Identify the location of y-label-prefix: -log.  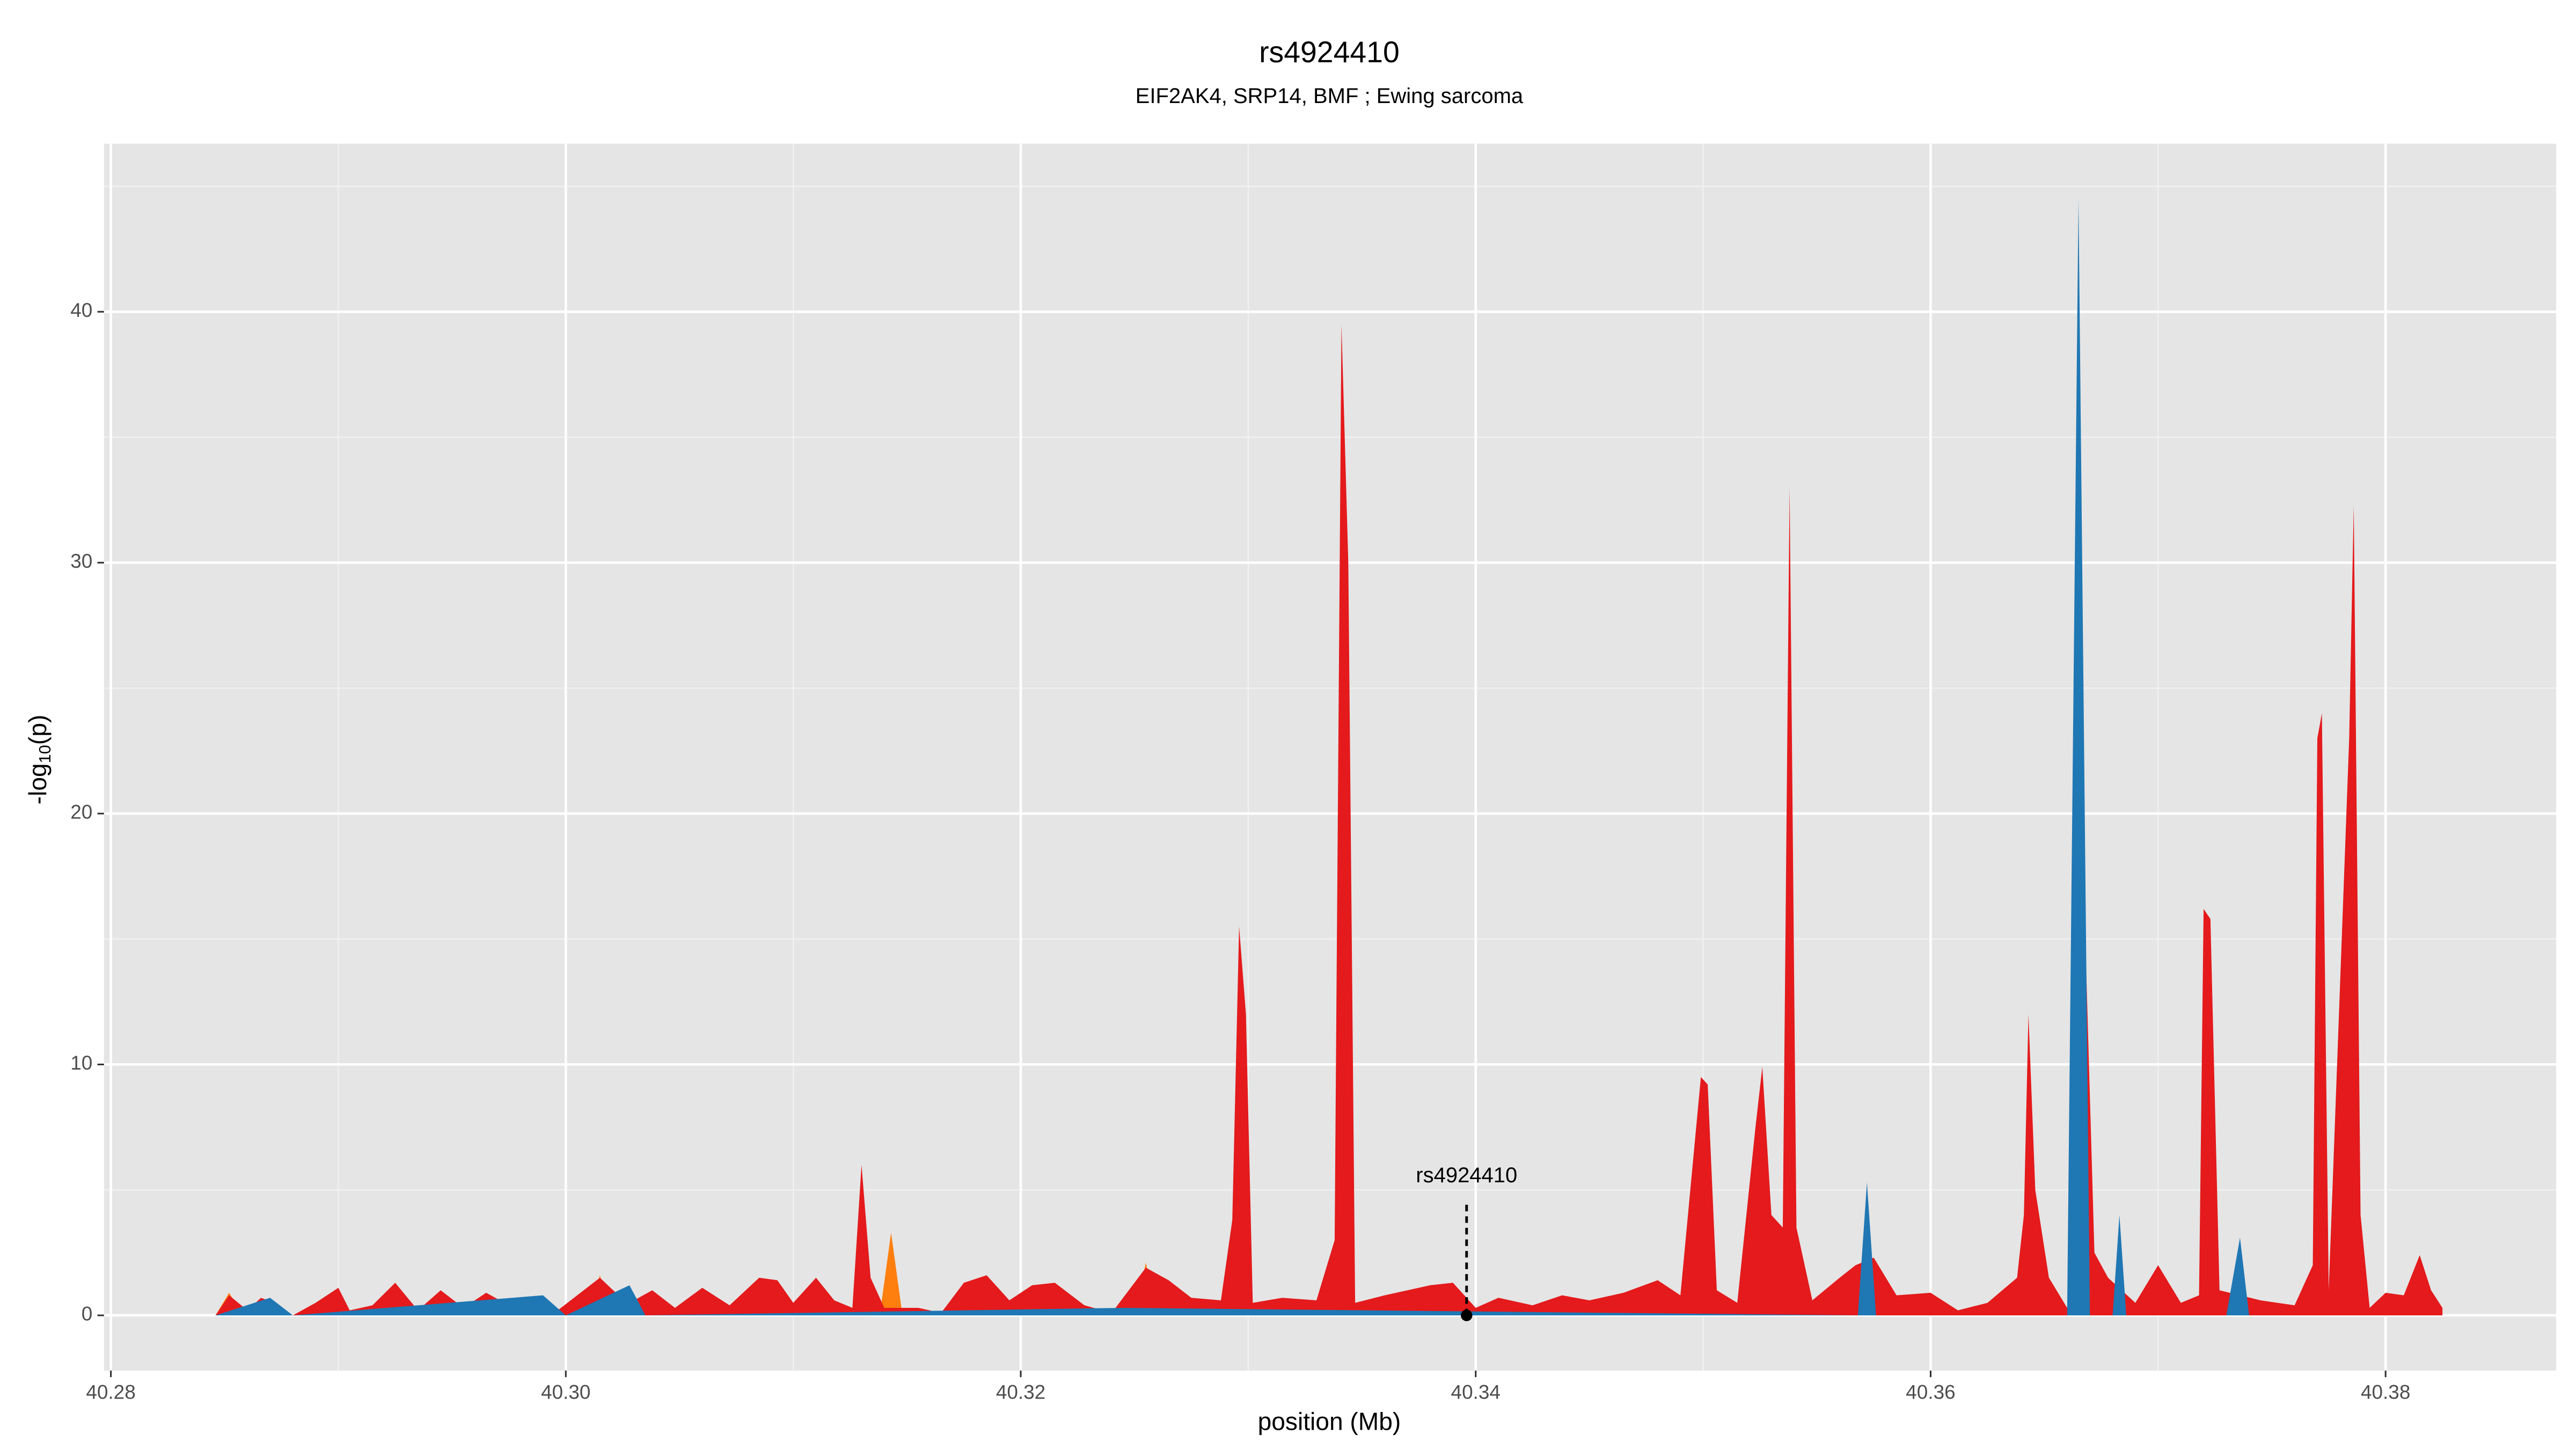
(38, 783).